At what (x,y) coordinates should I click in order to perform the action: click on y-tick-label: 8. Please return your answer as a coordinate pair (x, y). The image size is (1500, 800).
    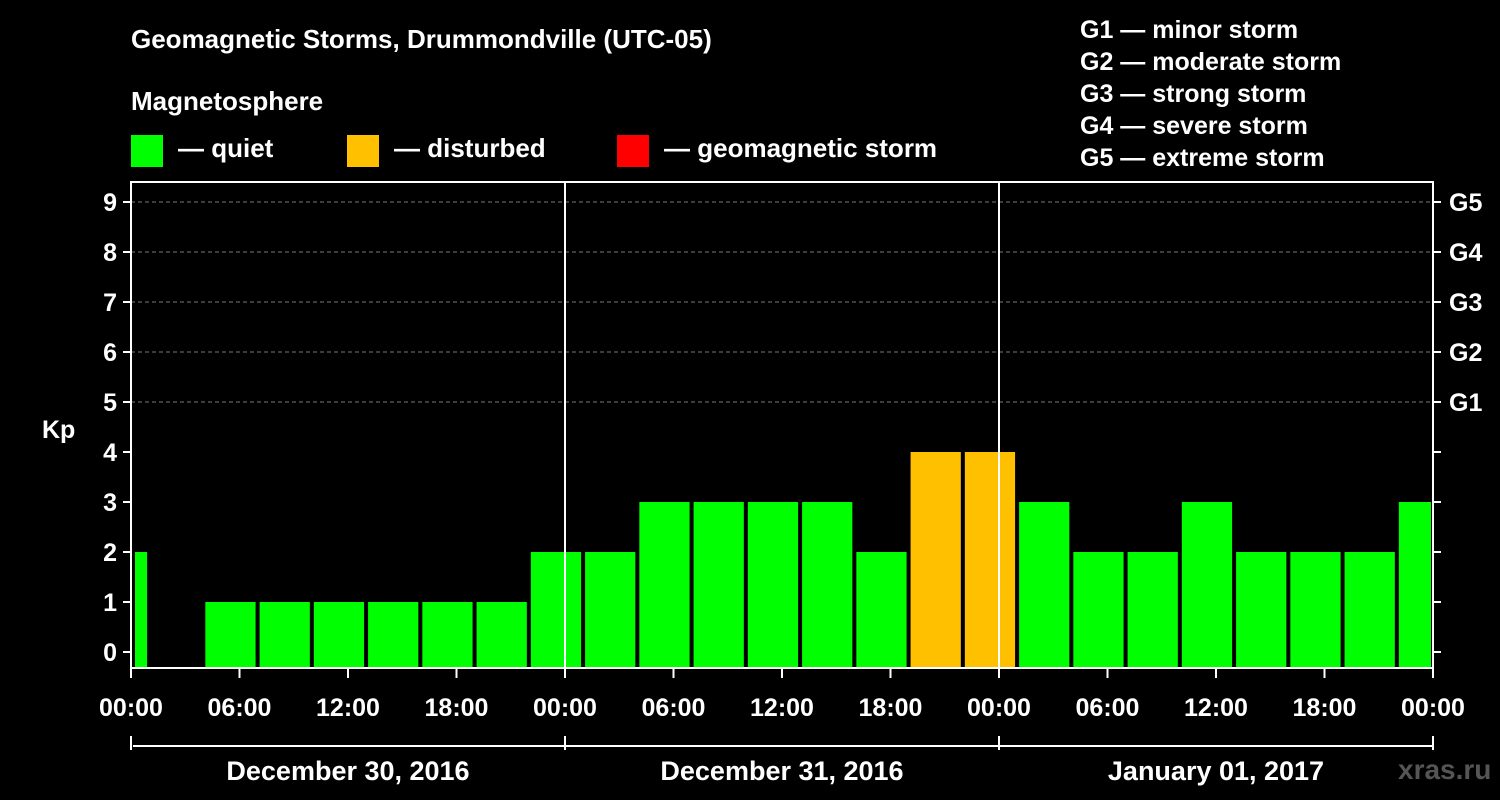
    Looking at the image, I should click on (110, 253).